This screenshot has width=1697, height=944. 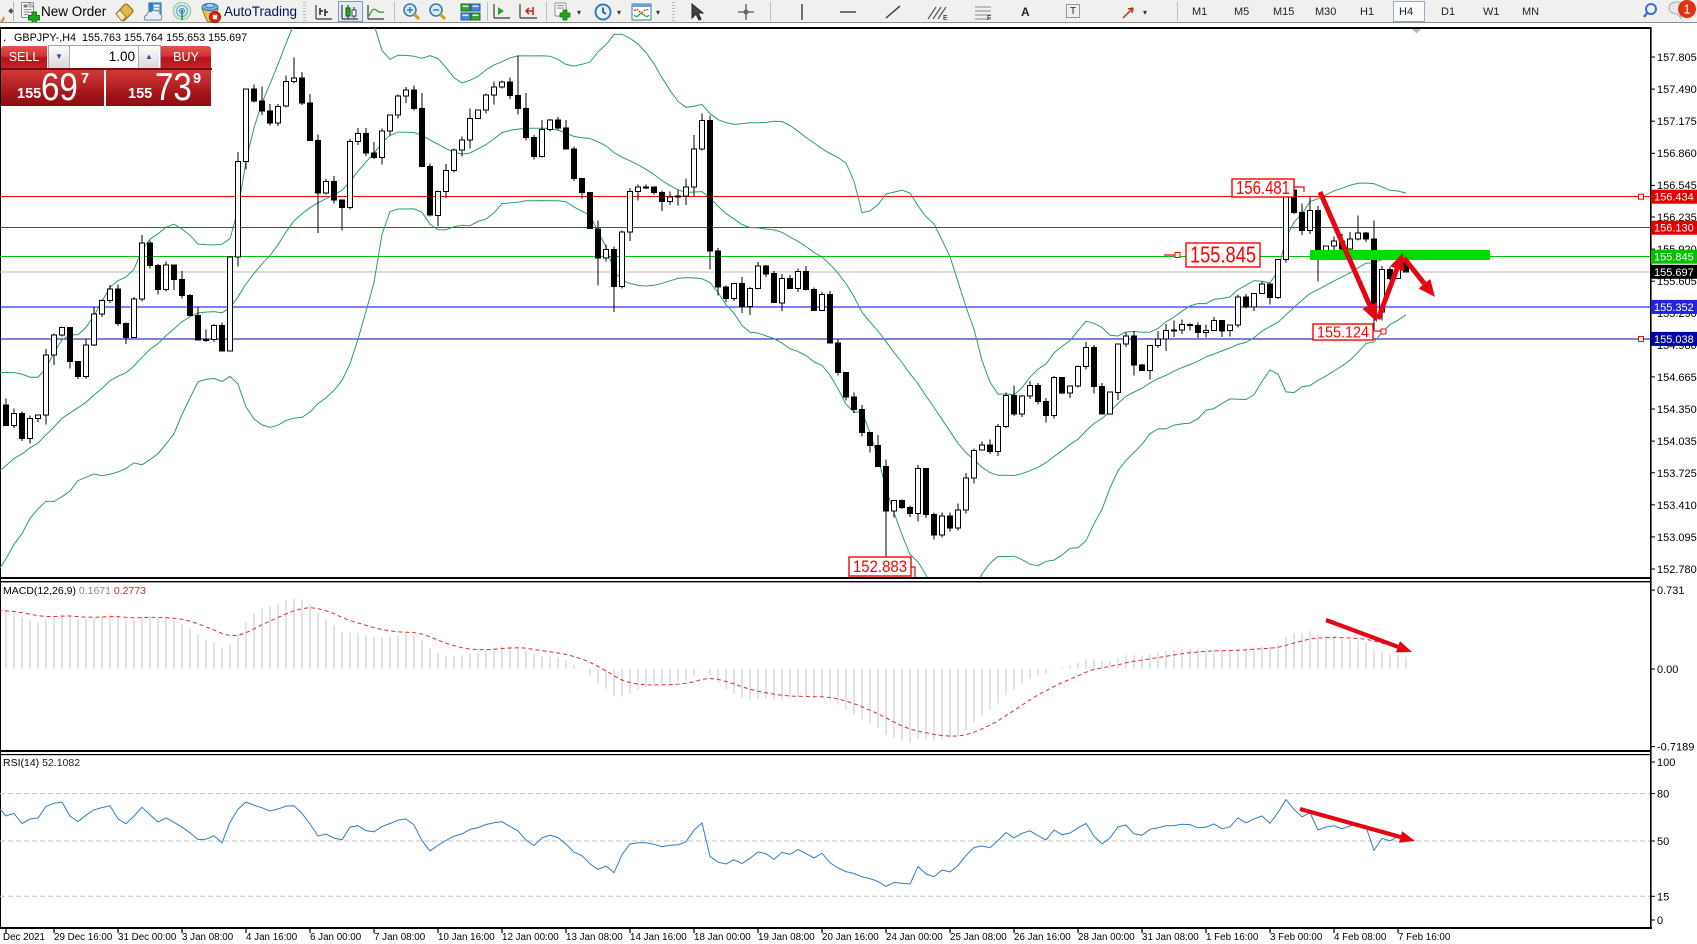 I want to click on svg-text: 7 Feb 16:00, so click(x=1424, y=937).